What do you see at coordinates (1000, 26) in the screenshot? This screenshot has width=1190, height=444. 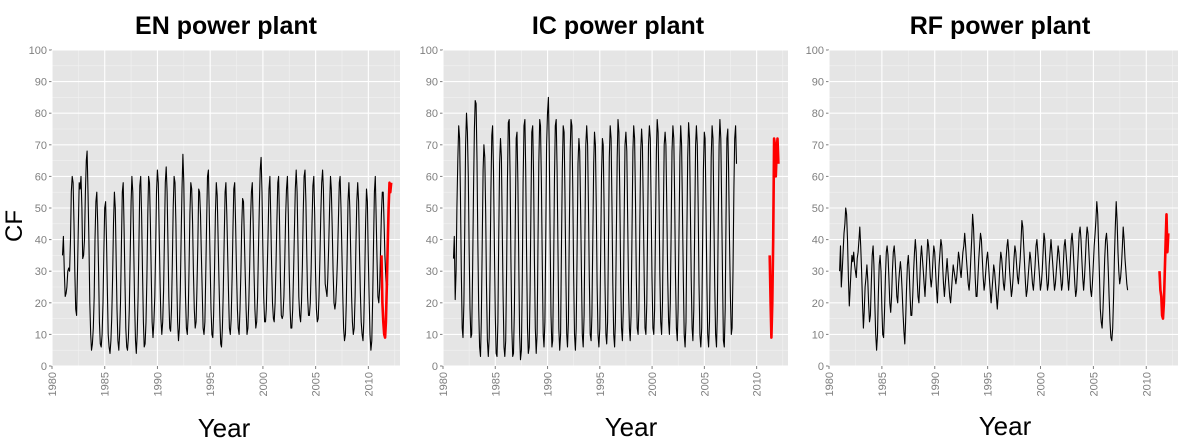 I see `chart-title: RF power plant` at bounding box center [1000, 26].